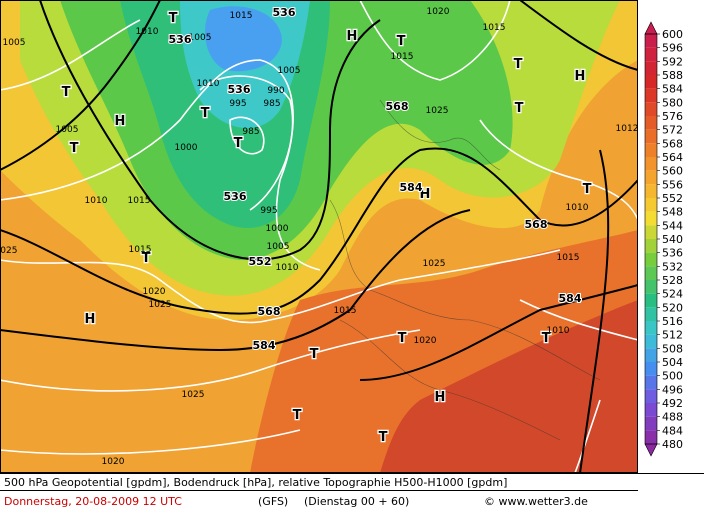  I want to click on colorbar-label: 580, so click(672, 102).